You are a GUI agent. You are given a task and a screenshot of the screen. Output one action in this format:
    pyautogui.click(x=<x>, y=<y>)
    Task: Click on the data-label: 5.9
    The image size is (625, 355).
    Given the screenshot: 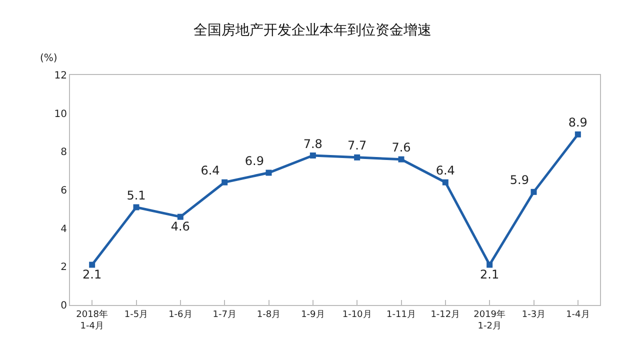 What is the action you would take?
    pyautogui.click(x=519, y=180)
    